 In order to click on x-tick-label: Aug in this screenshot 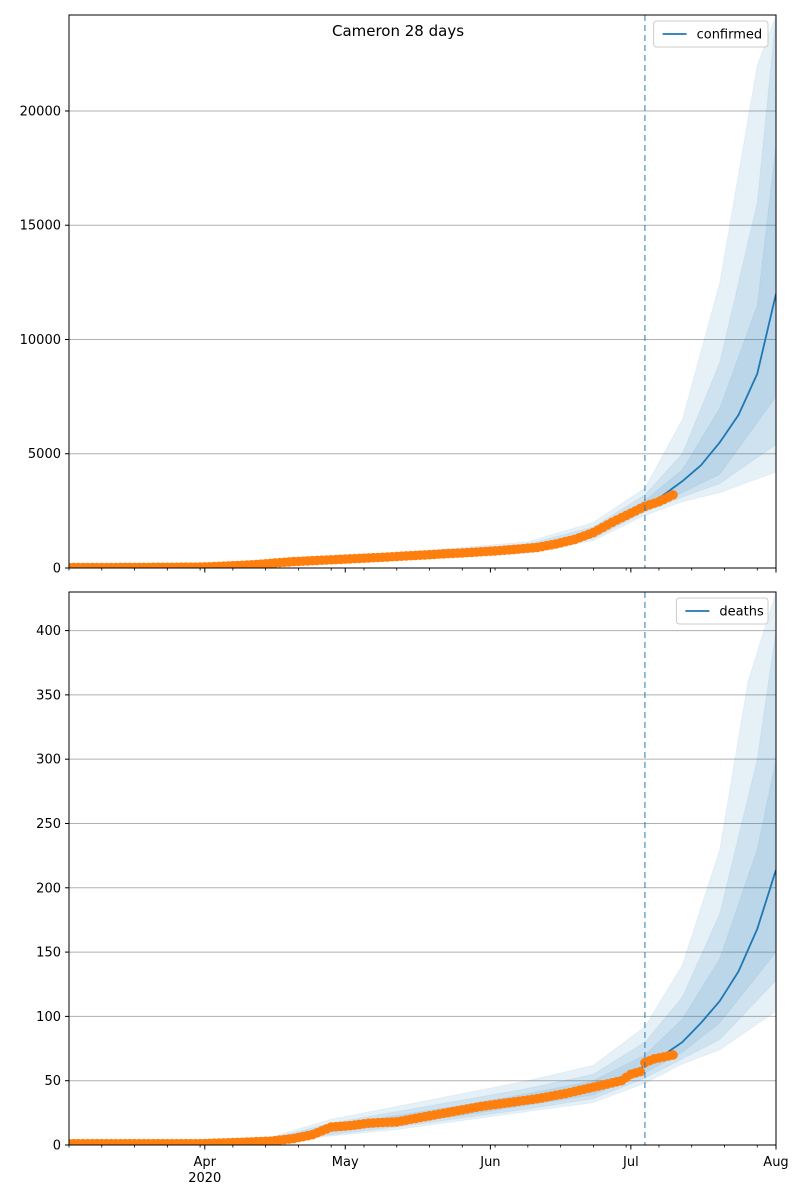, I will do `click(775, 1162)`.